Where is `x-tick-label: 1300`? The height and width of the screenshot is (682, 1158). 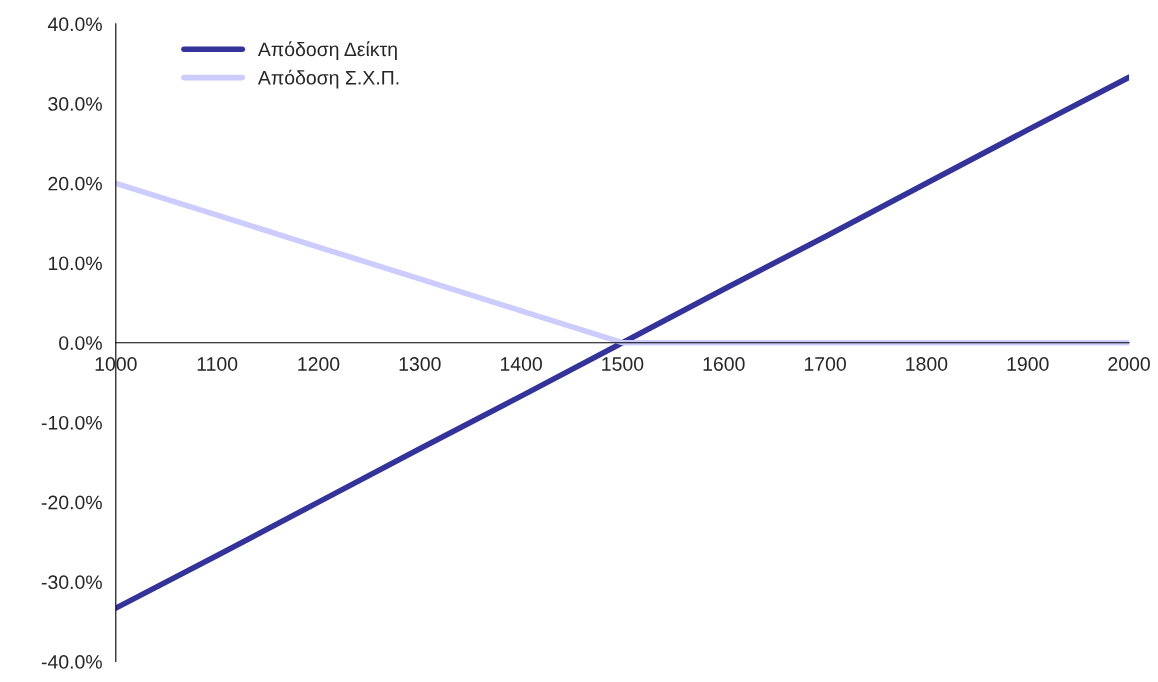 x-tick-label: 1300 is located at coordinates (420, 364).